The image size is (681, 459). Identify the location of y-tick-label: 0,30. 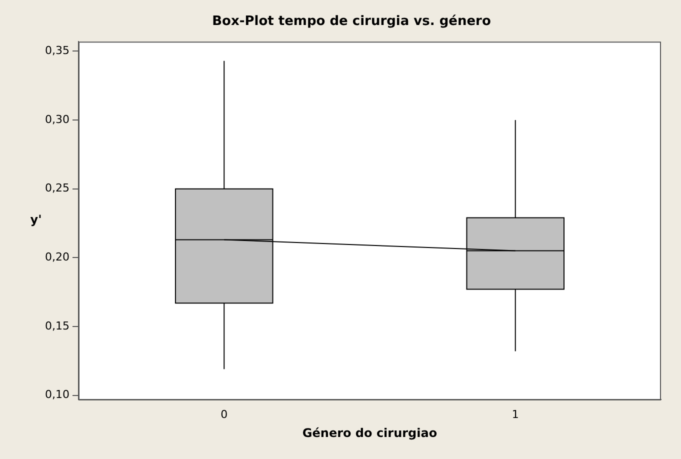
(57, 119).